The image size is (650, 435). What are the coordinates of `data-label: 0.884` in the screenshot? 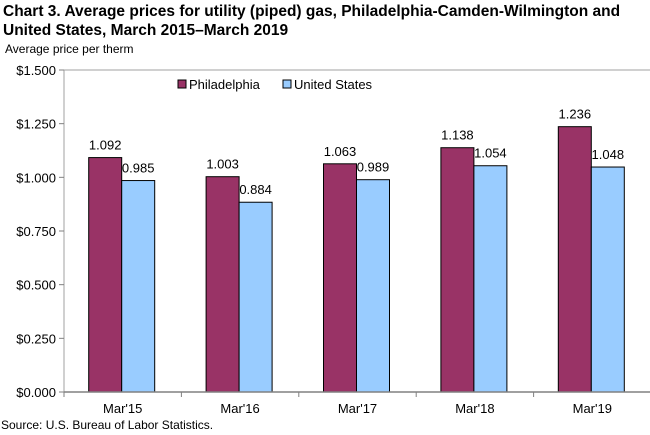 It's located at (255, 189).